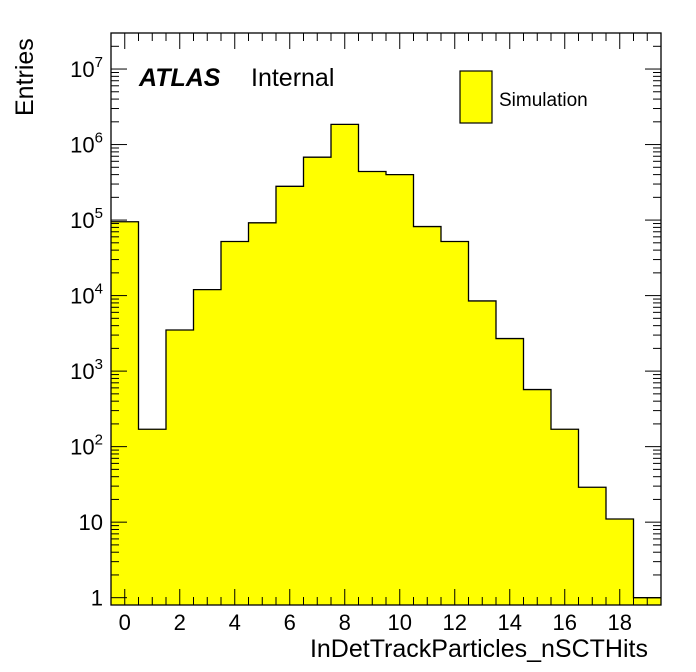 The height and width of the screenshot is (672, 696). Describe the element at coordinates (97, 598) in the screenshot. I see `y-tick-label: 1` at that location.